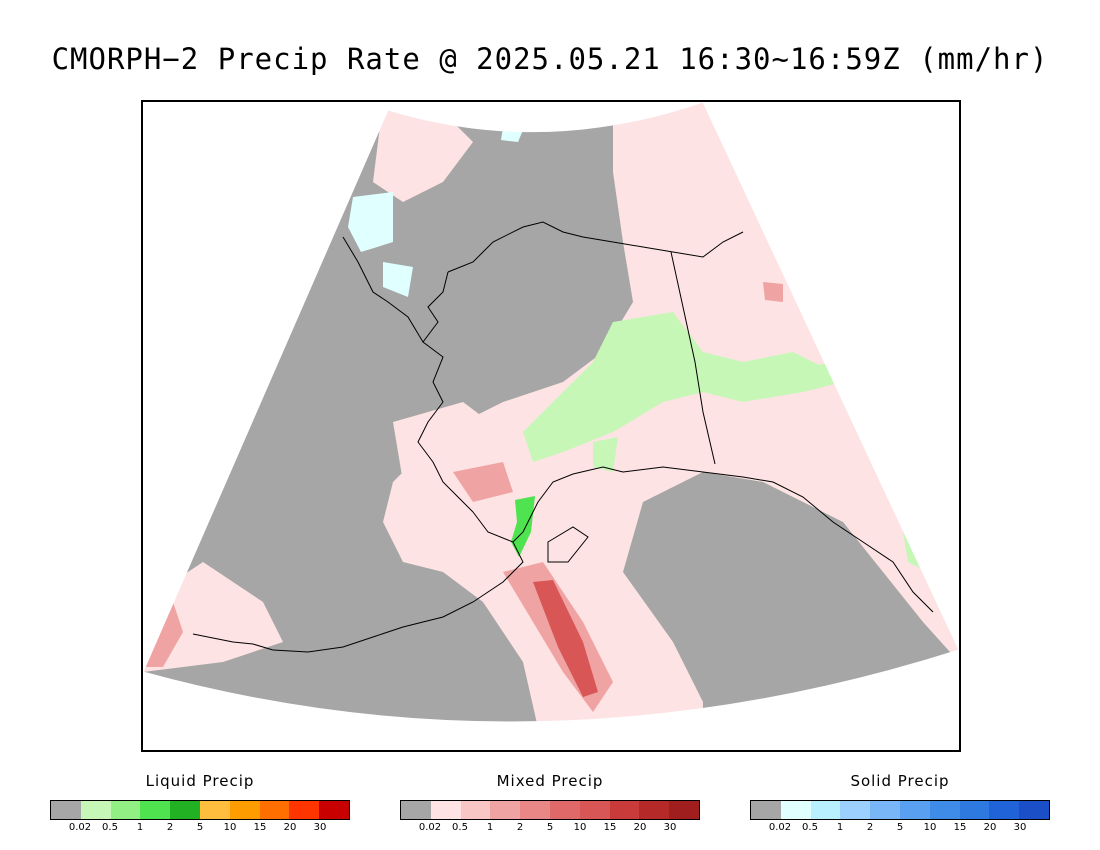 This screenshot has width=1100, height=850. I want to click on liquid-precip-medium-cookinlet, so click(523, 526).